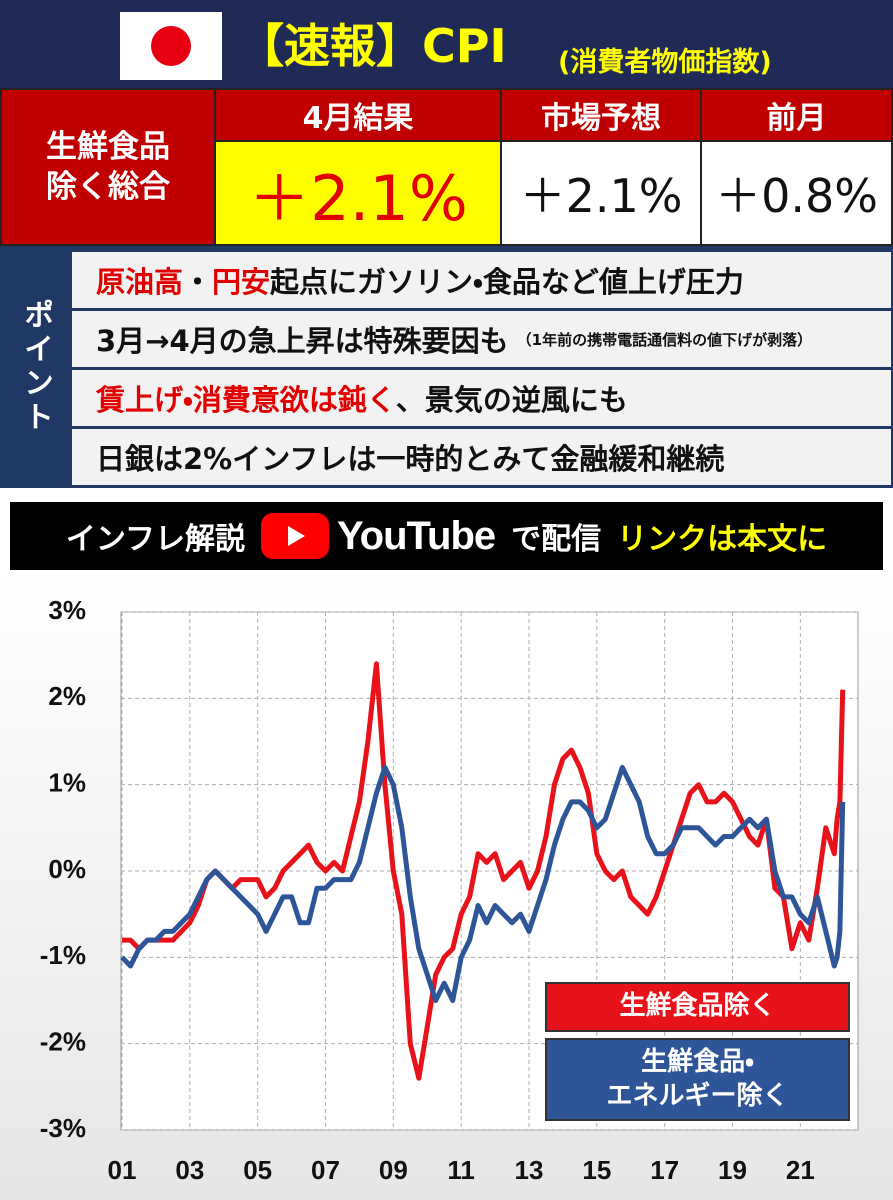  Describe the element at coordinates (697, 1079) in the screenshot. I see `legend-entry: 生鮮食品・ エネルギー除く` at that location.